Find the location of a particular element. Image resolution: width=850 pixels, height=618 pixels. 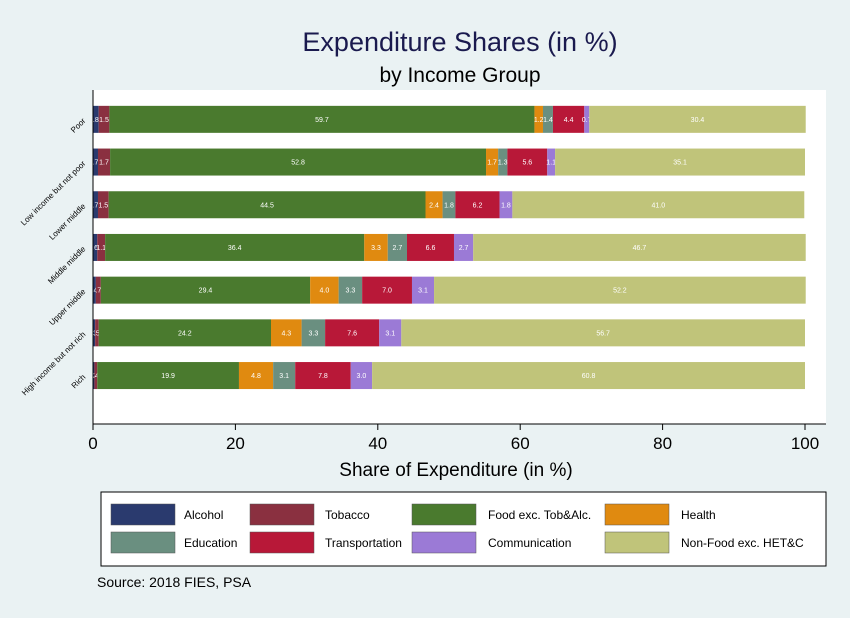

bar-label-1-1: 1.7 is located at coordinates (104, 163).